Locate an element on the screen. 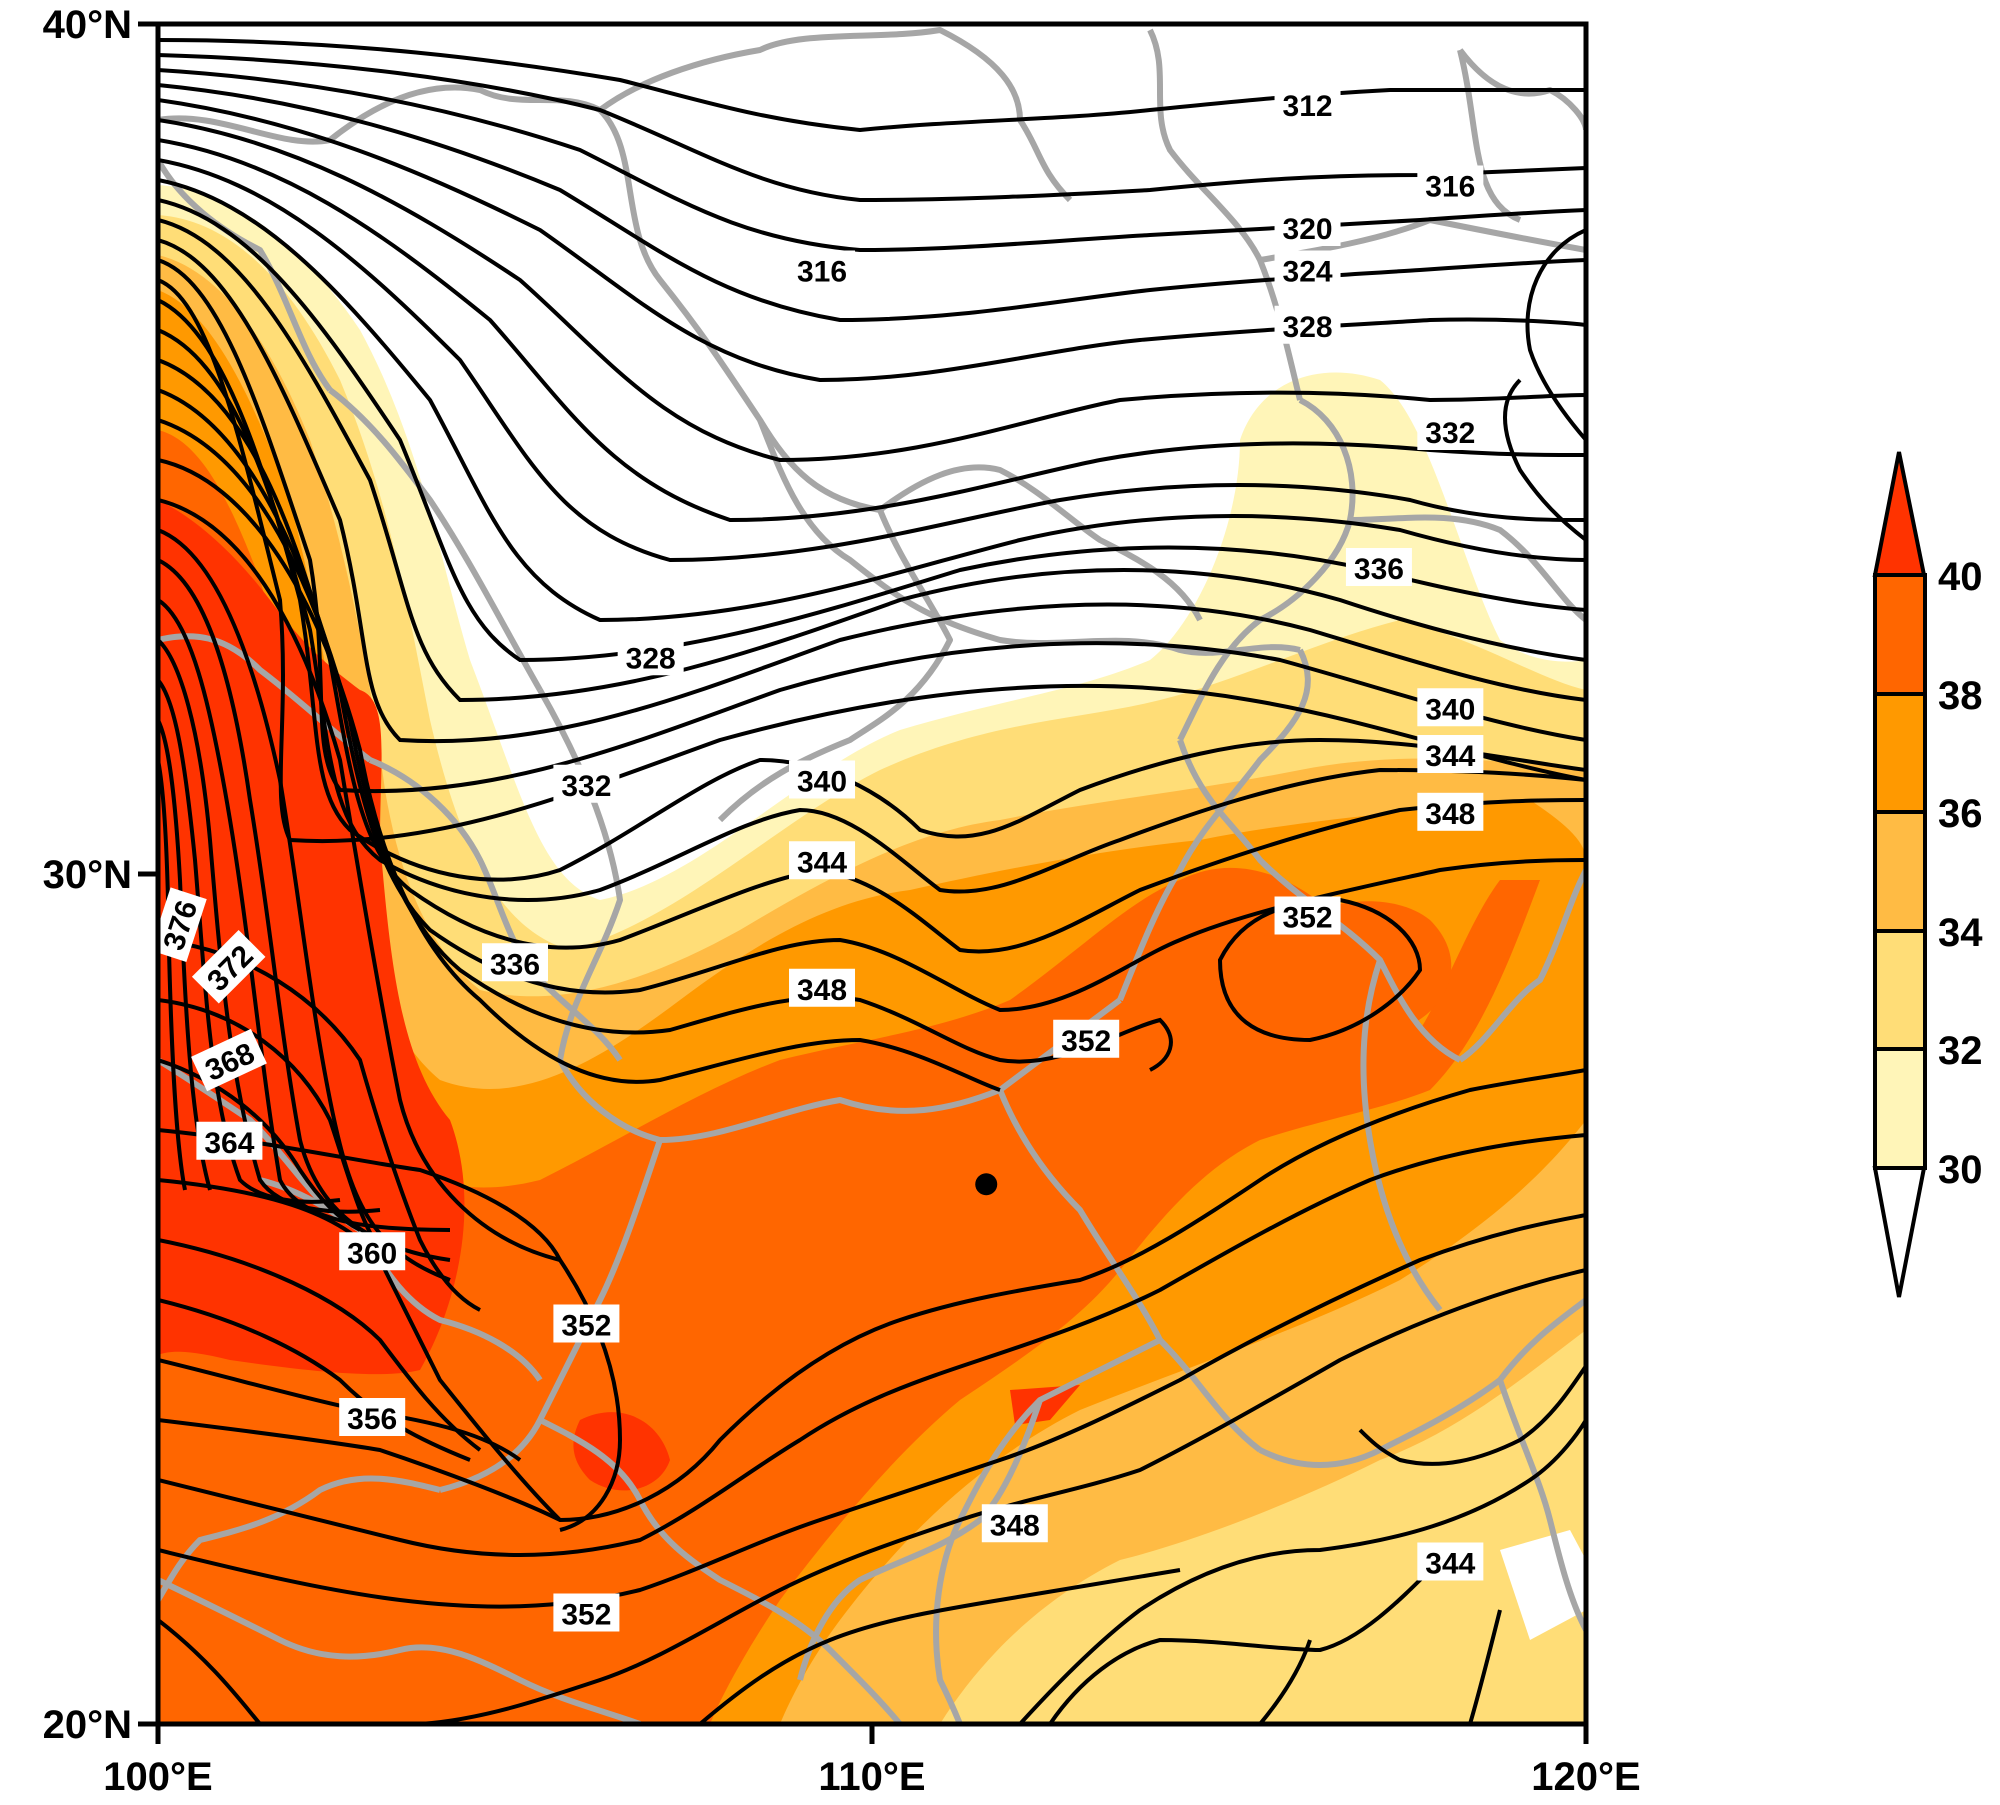  x-tick-label: 100°E is located at coordinates (157, 1777).